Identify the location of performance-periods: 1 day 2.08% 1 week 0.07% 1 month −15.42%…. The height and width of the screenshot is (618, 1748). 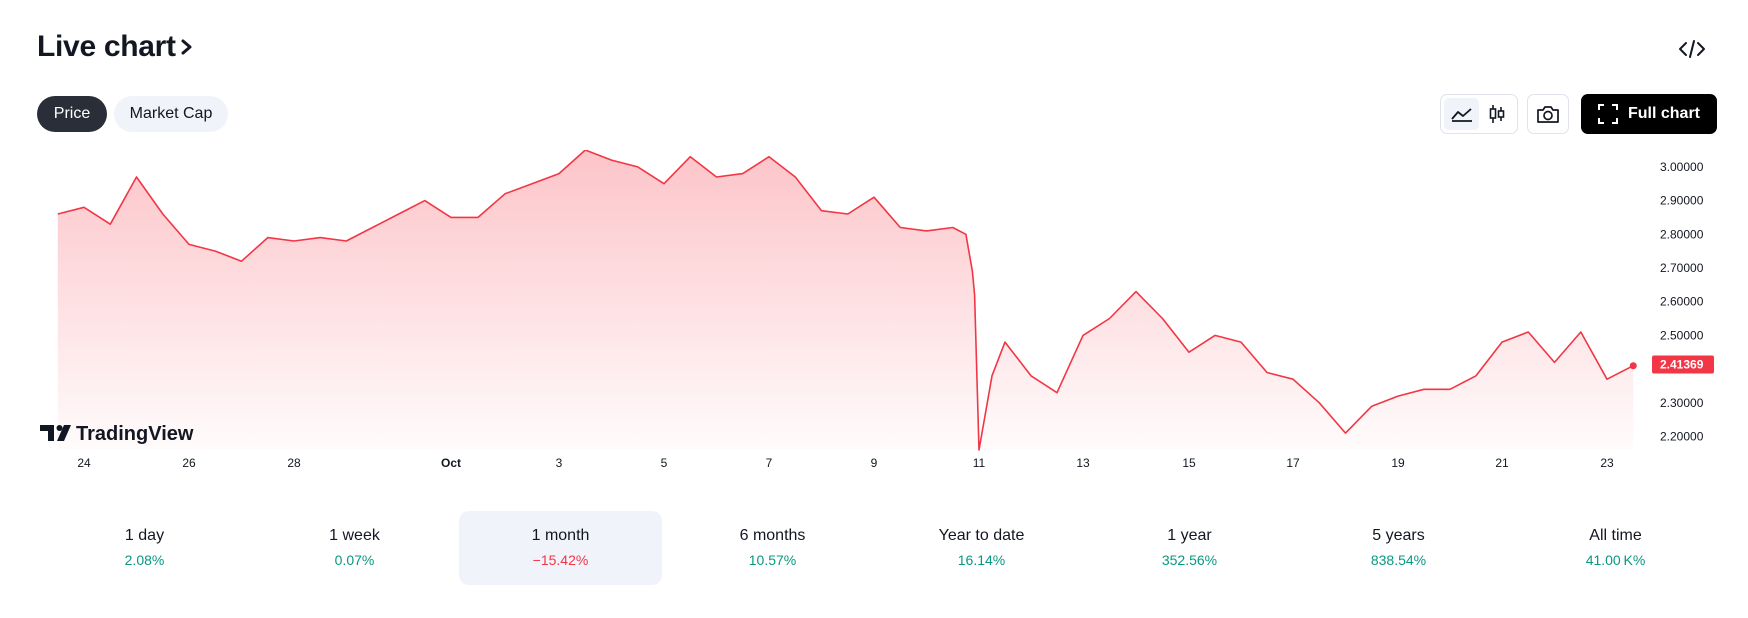
(877, 548).